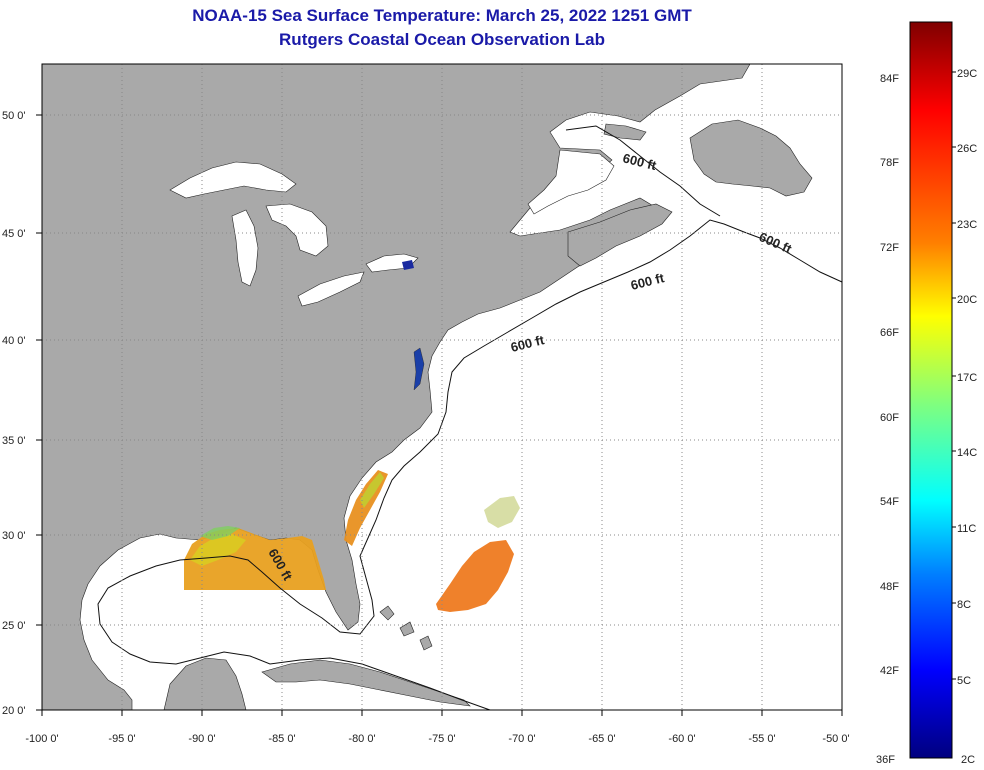 Image resolution: width=984 pixels, height=770 pixels. Describe the element at coordinates (954, 375) in the screenshot. I see `colorbar-ticks` at that location.